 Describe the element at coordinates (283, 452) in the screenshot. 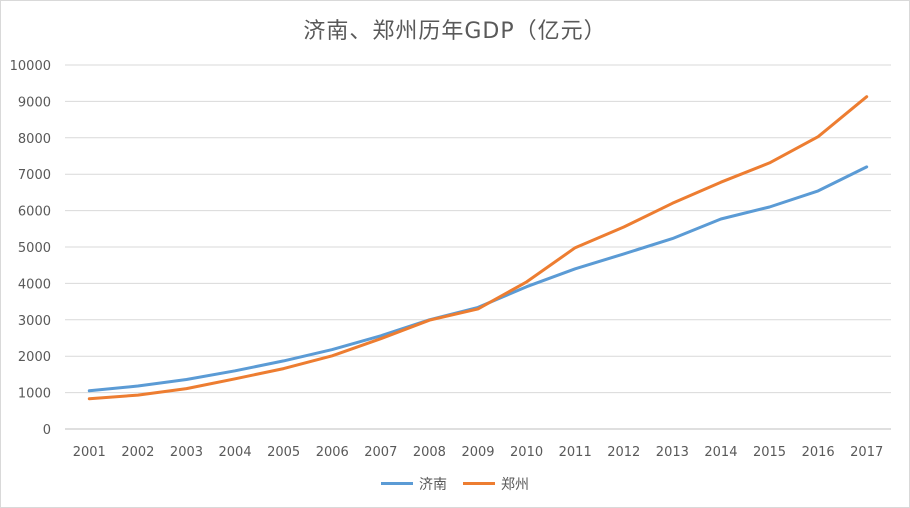

I see `x-tick-label: 2005` at that location.